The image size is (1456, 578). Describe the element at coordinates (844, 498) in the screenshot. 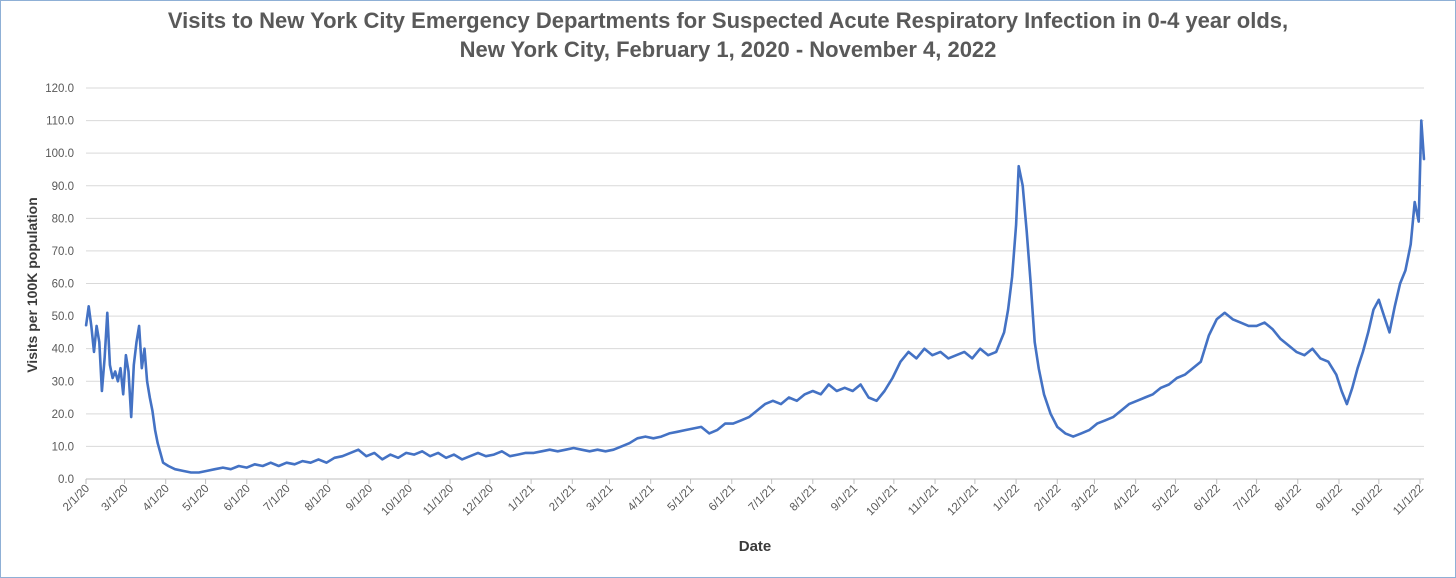

I see `x-tick-label: 9/1/21` at that location.